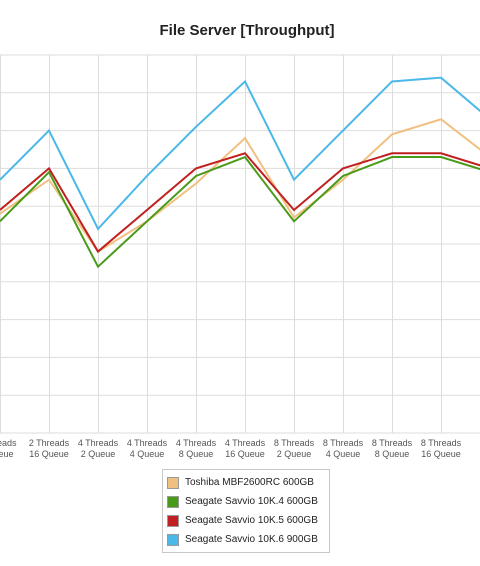 This screenshot has width=480, height=566. What do you see at coordinates (147, 443) in the screenshot?
I see `x-tick-label-3-0: 4 Threads` at bounding box center [147, 443].